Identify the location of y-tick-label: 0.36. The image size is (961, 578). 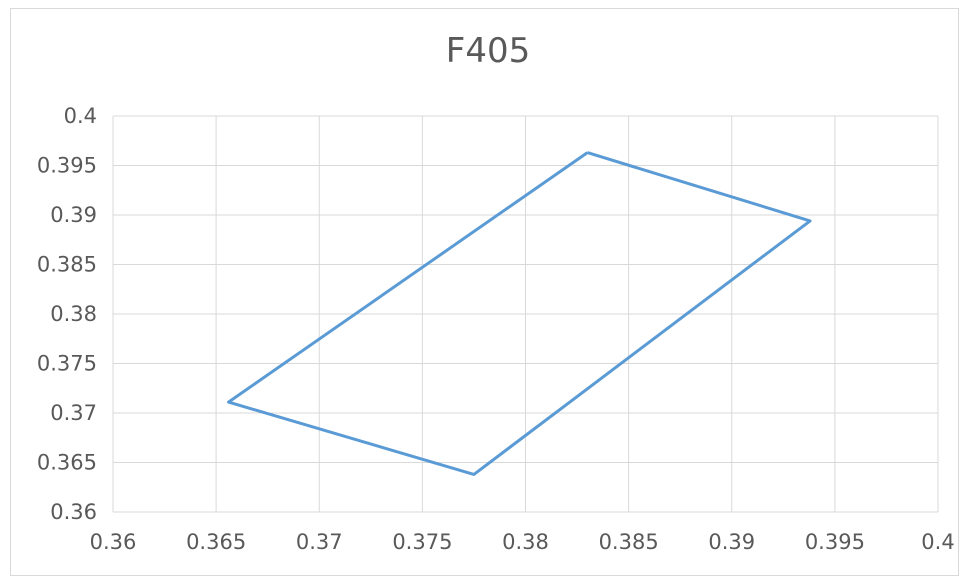
(73, 512).